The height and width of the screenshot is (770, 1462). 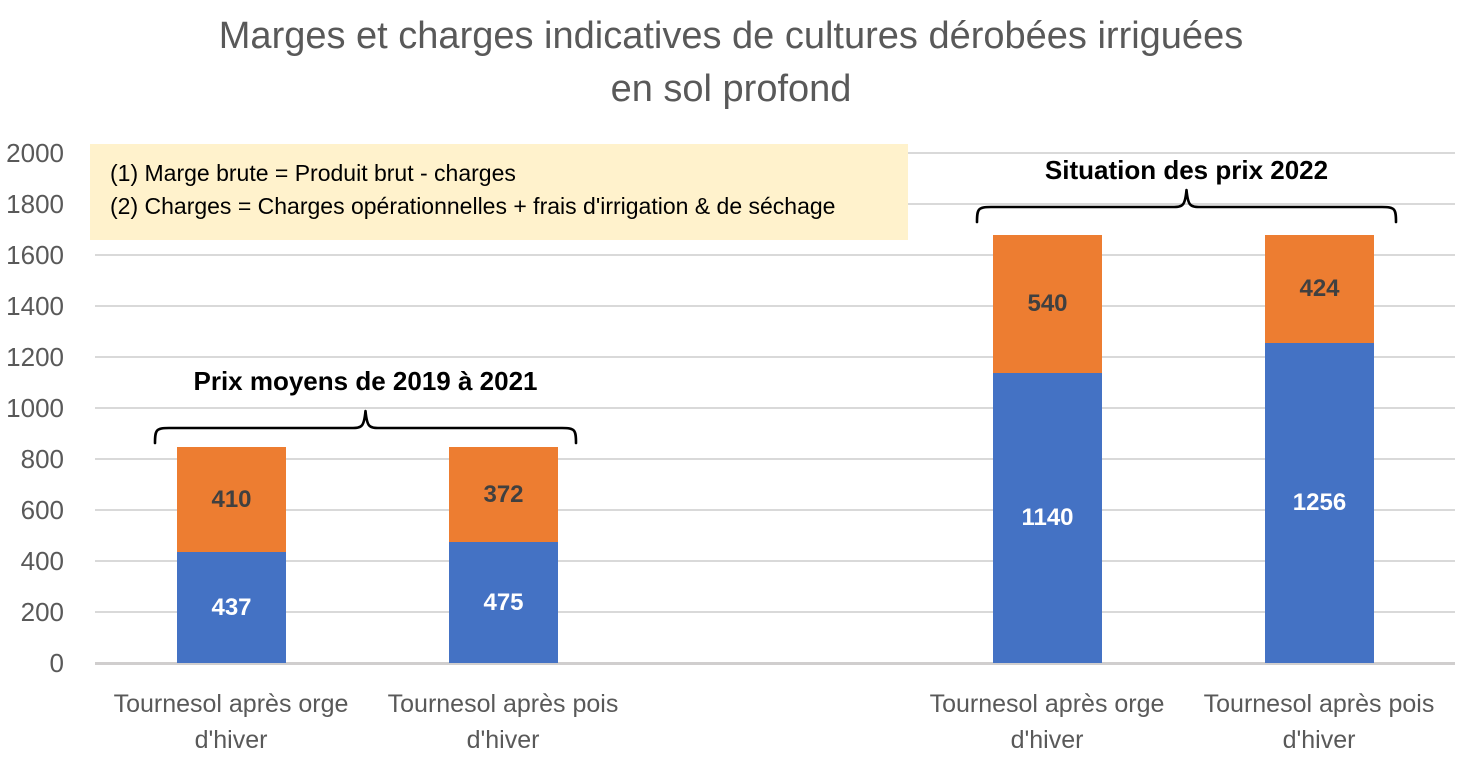 I want to click on y-tick-label: 0, so click(x=56, y=663).